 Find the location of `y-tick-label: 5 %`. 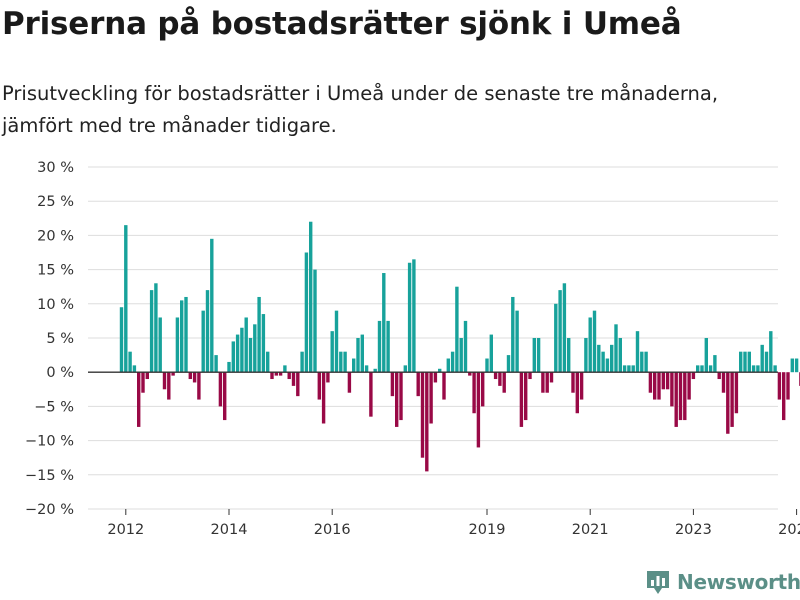

y-tick-label: 5 % is located at coordinates (60, 339).